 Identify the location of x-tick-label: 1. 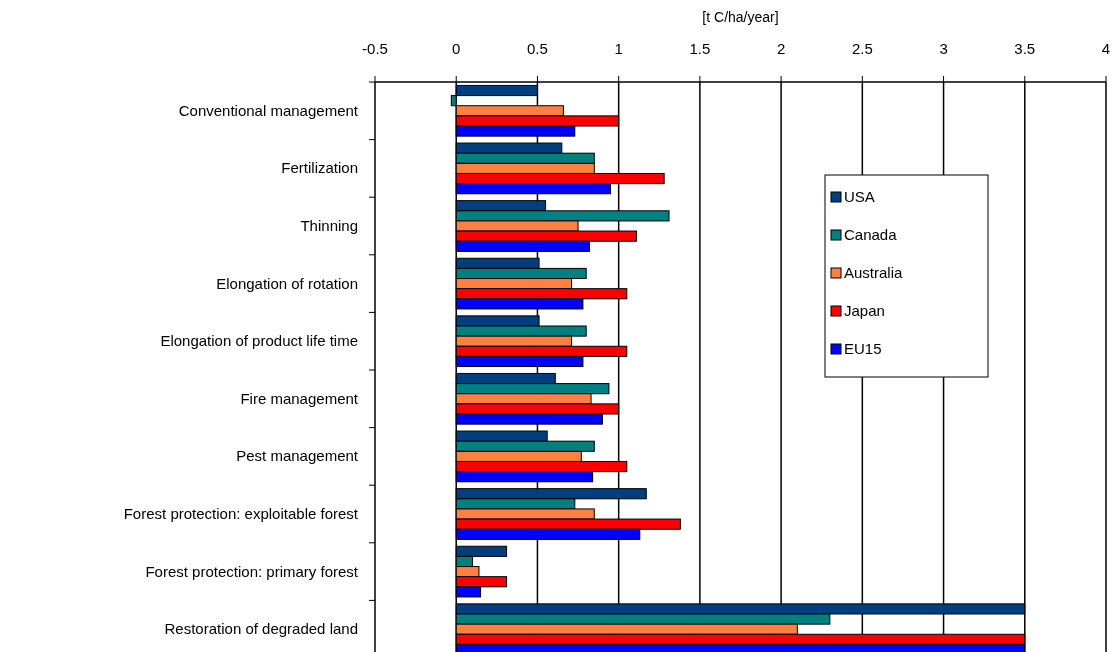
(618, 48).